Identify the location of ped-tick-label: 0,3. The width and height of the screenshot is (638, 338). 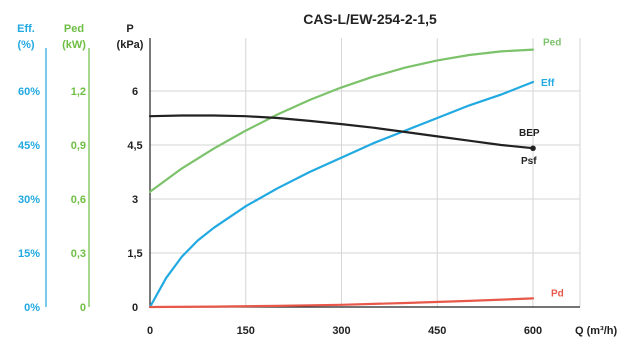
(78, 254).